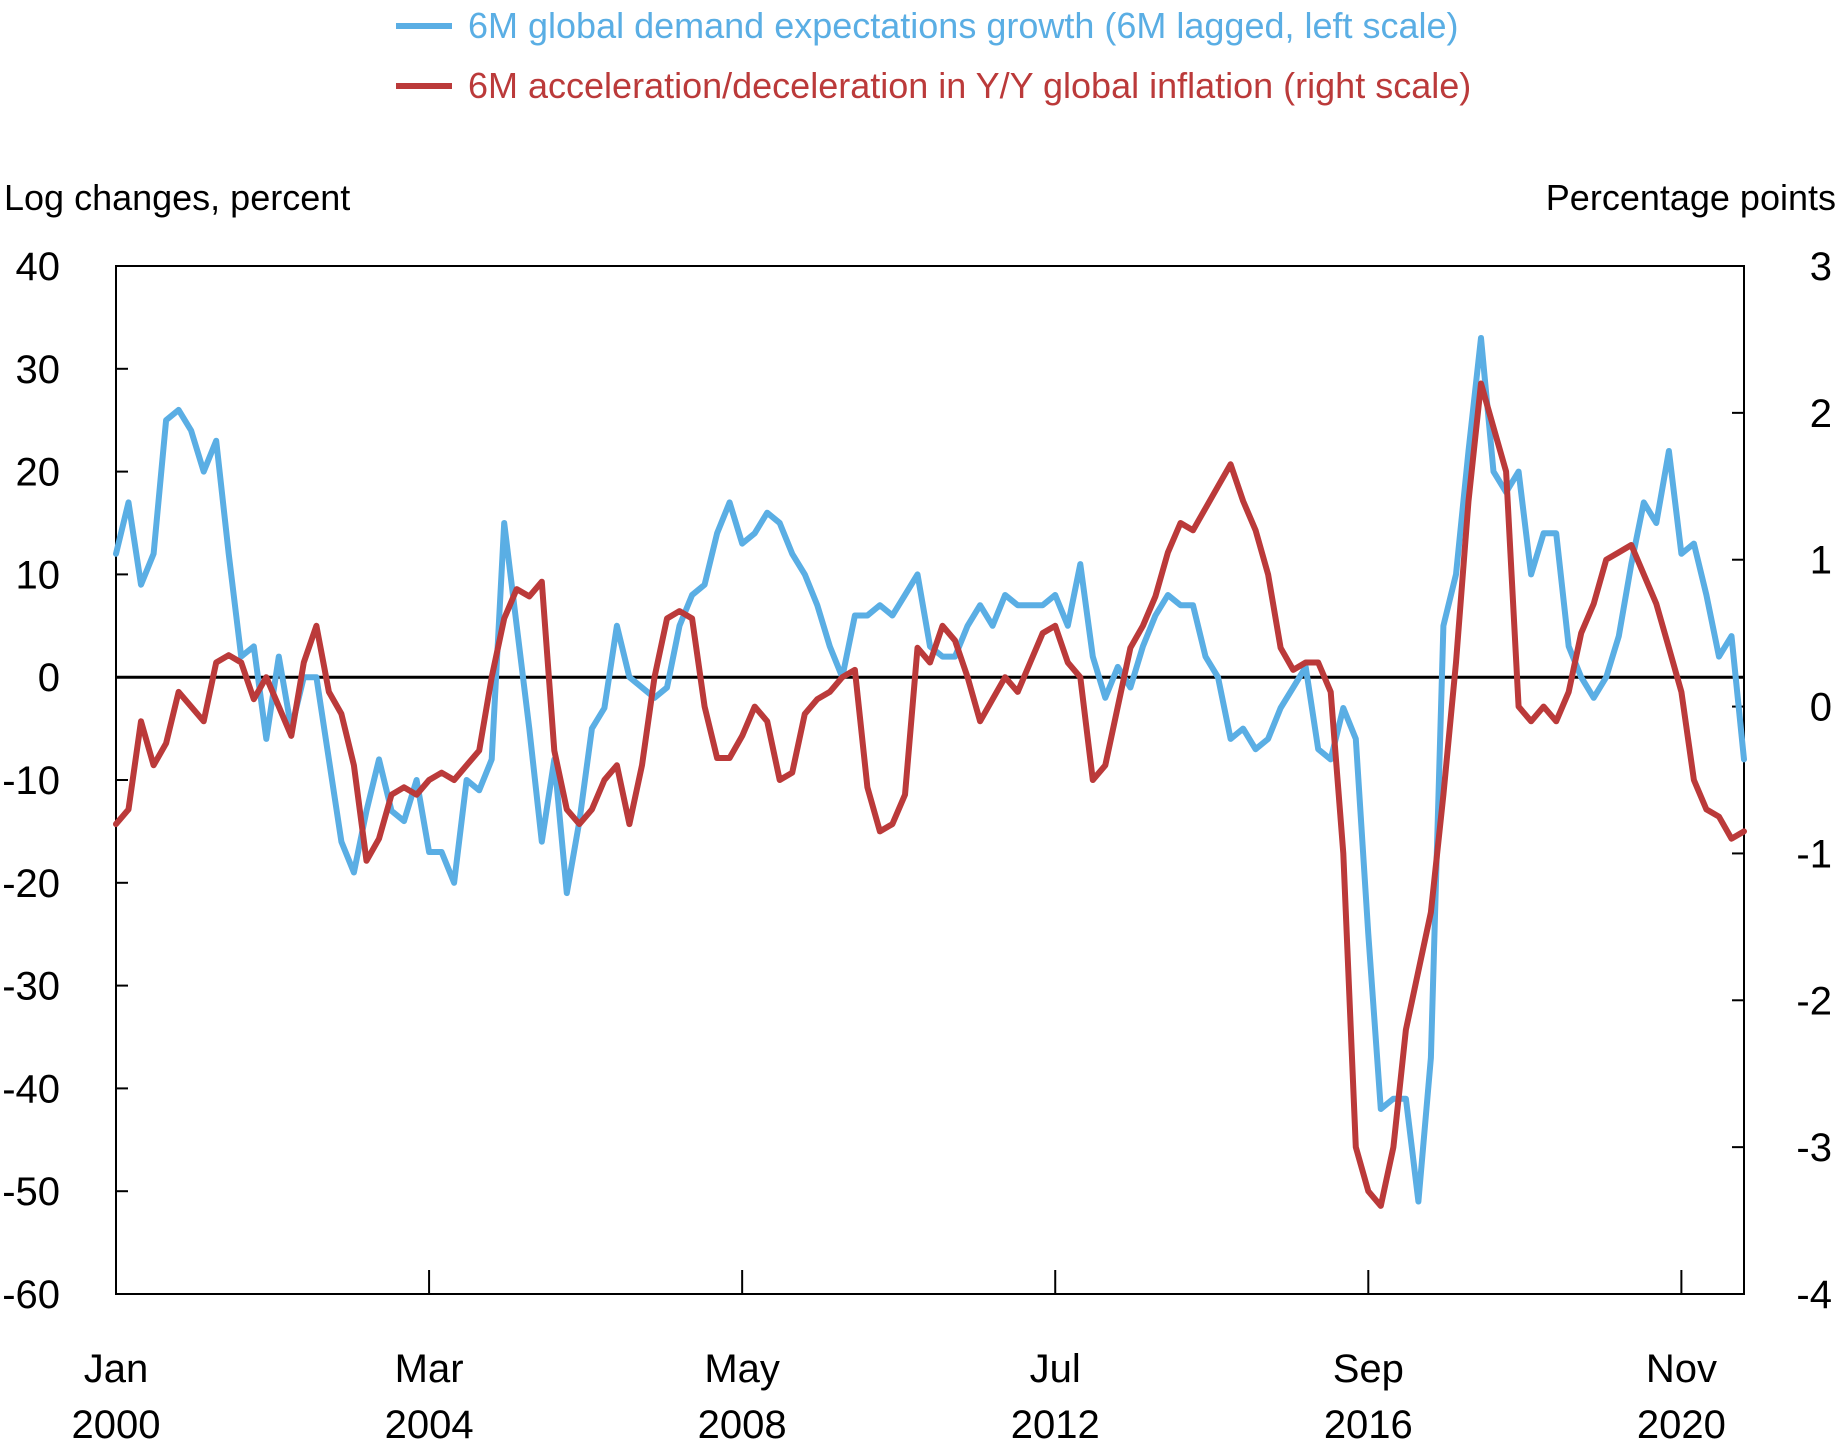  I want to click on y-left-tick-label: -50, so click(31, 1192).